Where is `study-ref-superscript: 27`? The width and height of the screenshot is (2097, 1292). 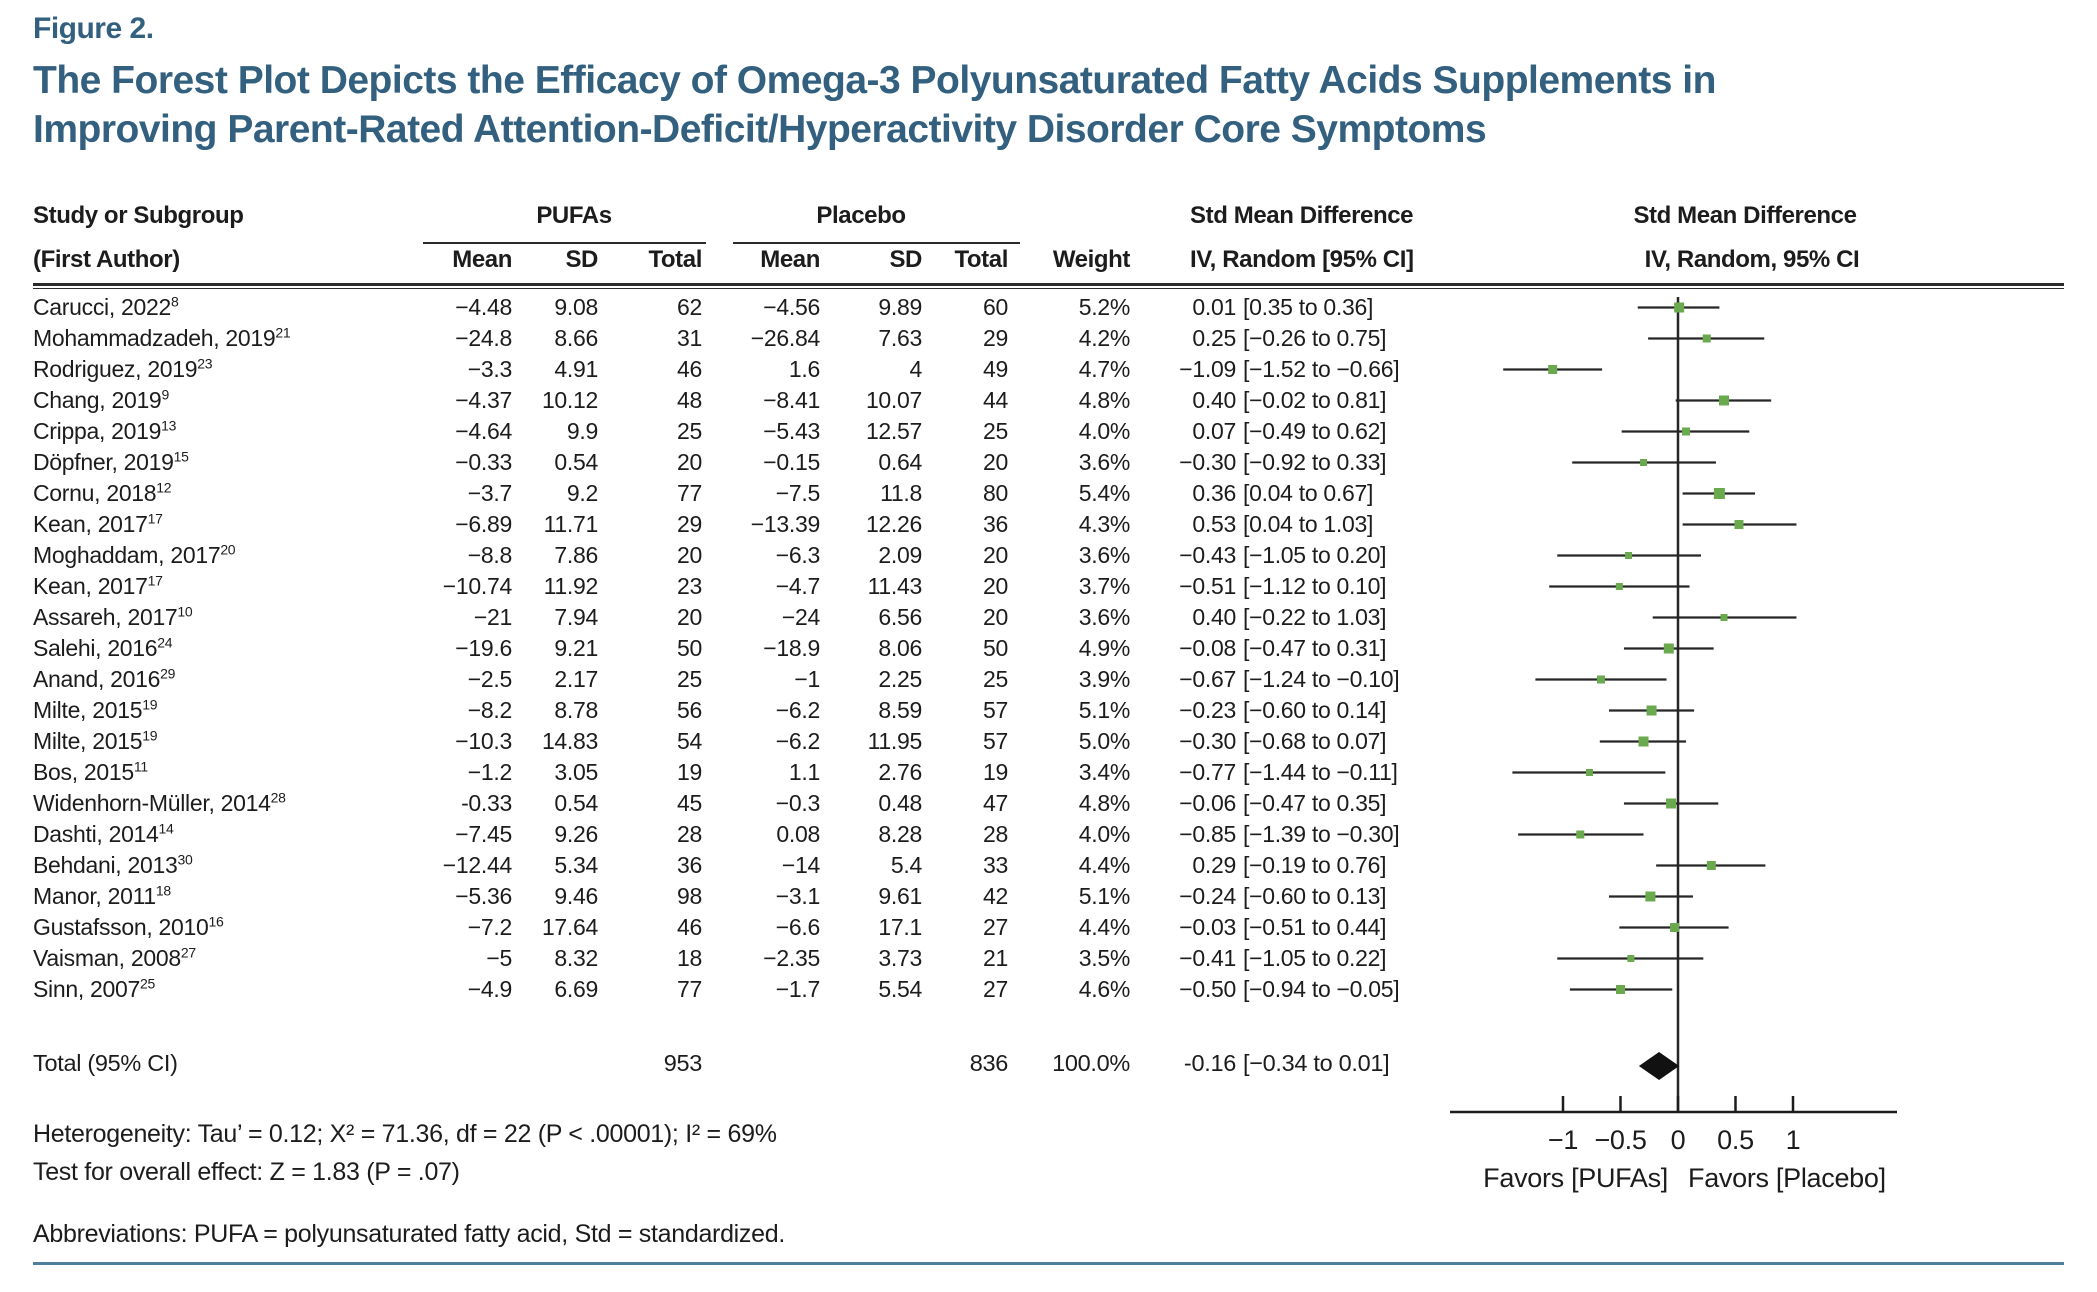 study-ref-superscript: 27 is located at coordinates (188, 952).